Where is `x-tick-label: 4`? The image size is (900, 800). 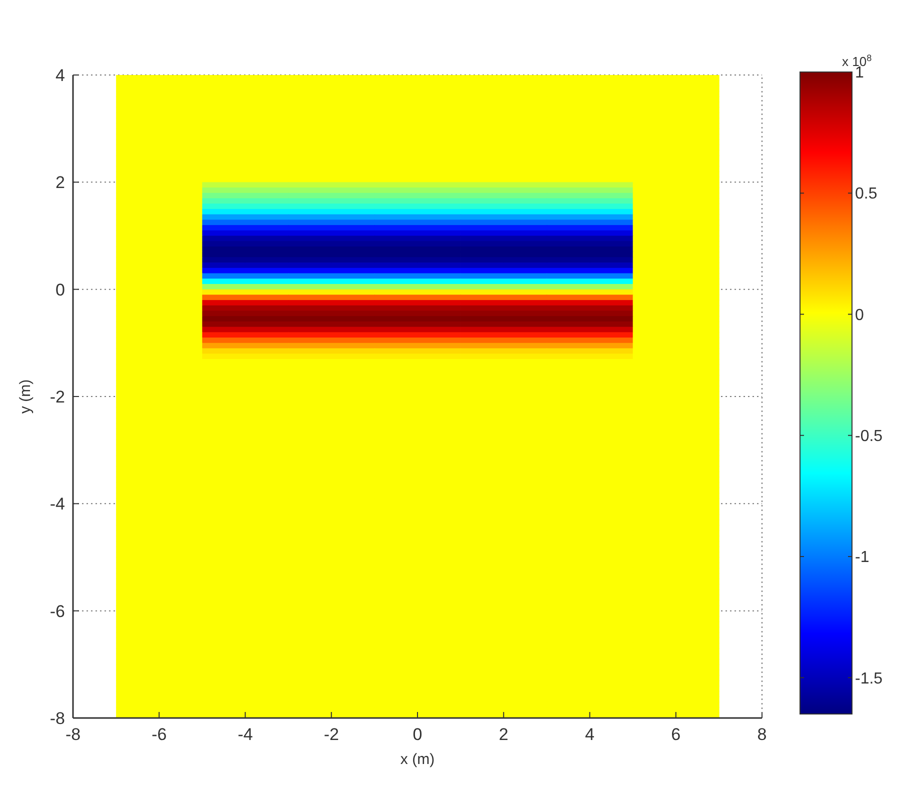 x-tick-label: 4 is located at coordinates (589, 734).